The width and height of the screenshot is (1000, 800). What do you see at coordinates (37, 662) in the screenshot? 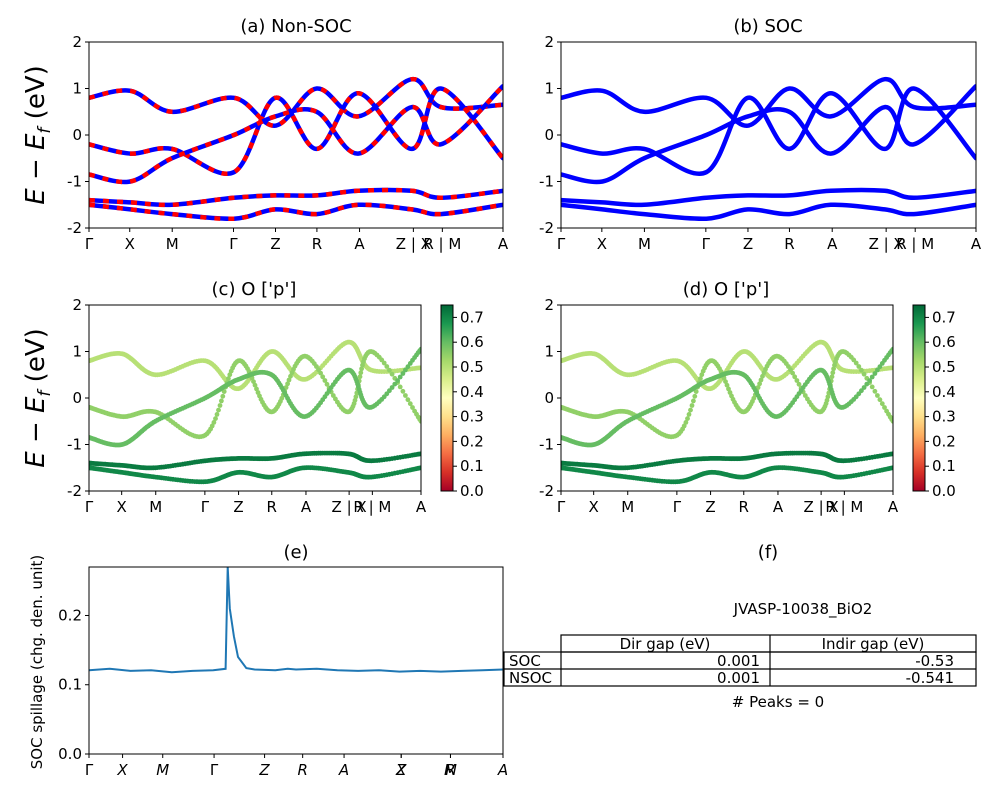
I see `spillage-ylabel: SOC spillage (chg. den. unit)` at bounding box center [37, 662].